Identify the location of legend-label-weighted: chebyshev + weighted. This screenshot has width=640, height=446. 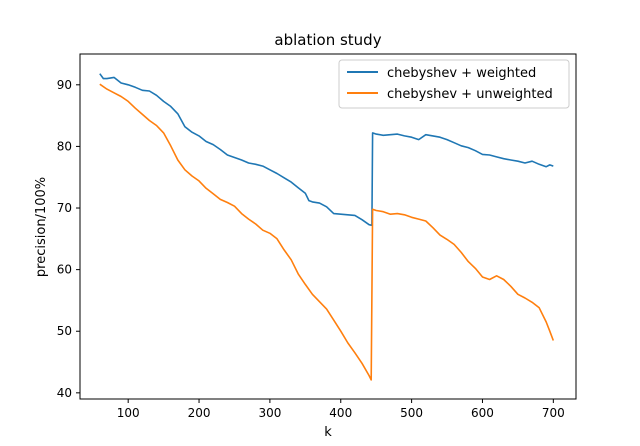
(461, 73).